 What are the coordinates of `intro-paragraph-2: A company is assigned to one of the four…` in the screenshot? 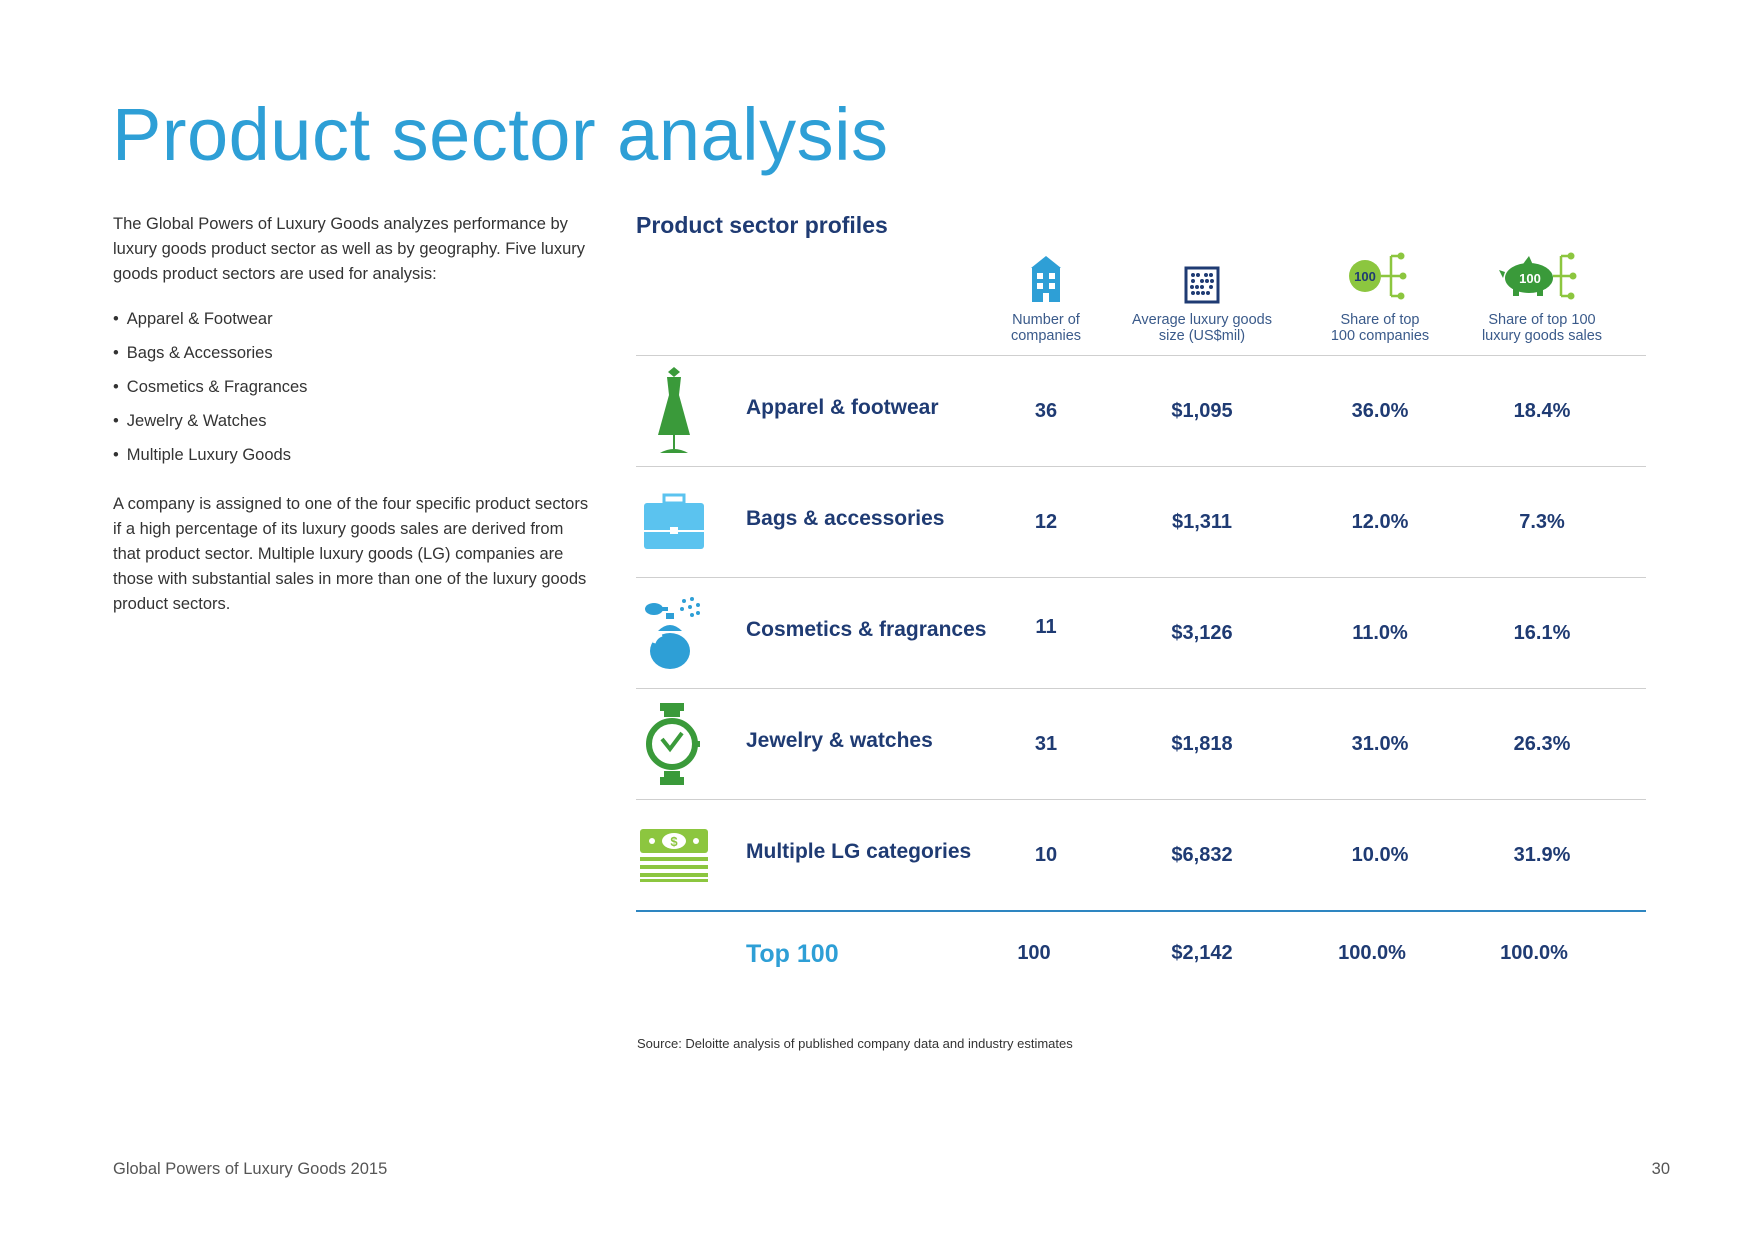 It's located at (351, 554).